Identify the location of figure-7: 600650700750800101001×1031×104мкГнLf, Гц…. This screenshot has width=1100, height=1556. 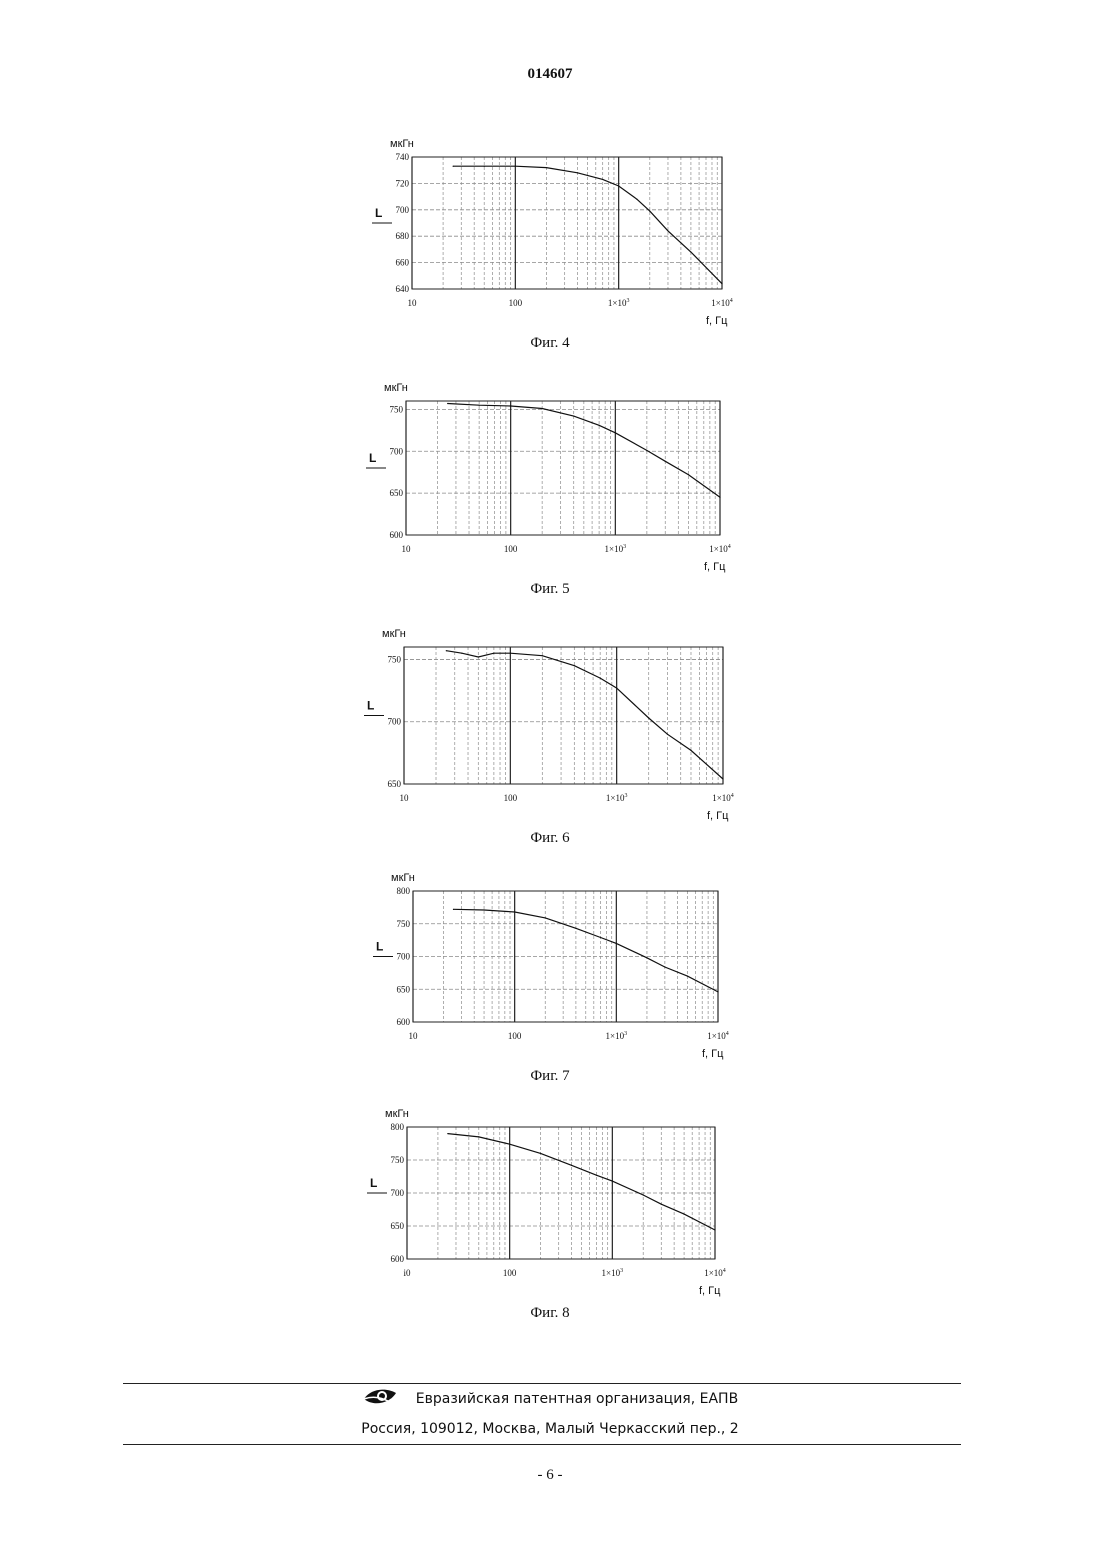
(551, 978).